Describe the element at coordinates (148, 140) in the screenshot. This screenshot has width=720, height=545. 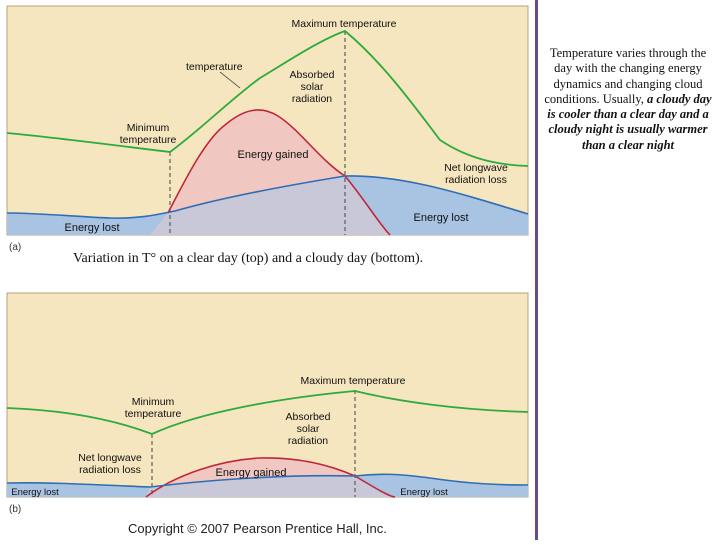
I see `panel-a-min-temp-label-2: temperature` at that location.